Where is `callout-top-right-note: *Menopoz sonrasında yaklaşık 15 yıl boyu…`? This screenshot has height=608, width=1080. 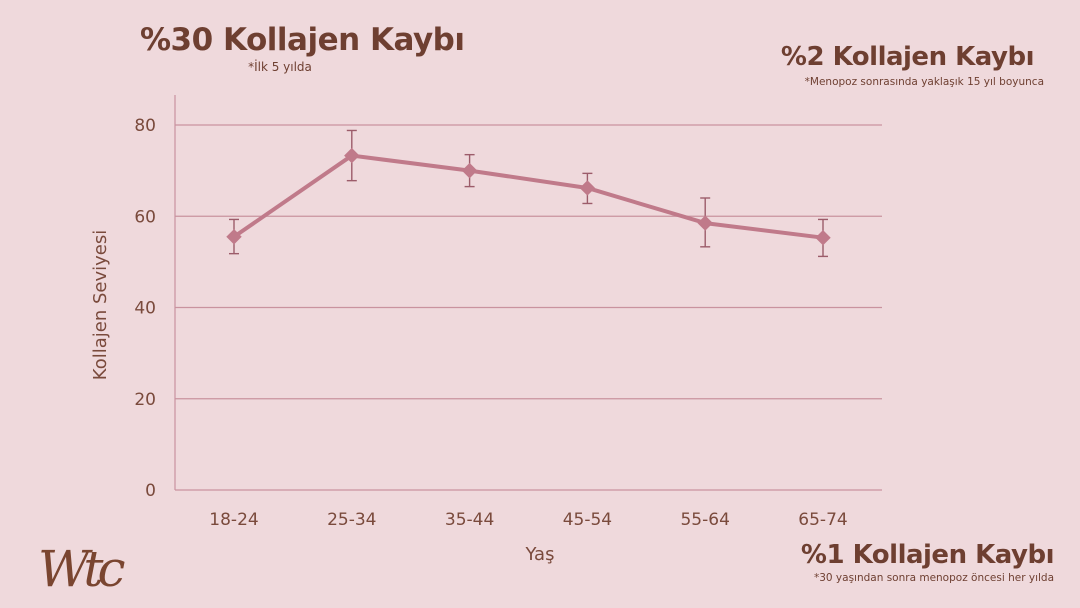
callout-top-right-note: *Menopoz sonrasında yaklaşık 15 yıl boyu… is located at coordinates (924, 82).